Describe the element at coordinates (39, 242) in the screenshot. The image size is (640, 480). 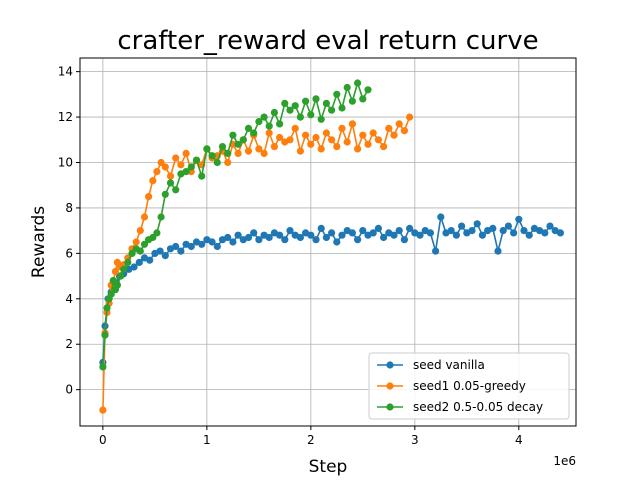
I see `y-axis-label: Rewards` at that location.